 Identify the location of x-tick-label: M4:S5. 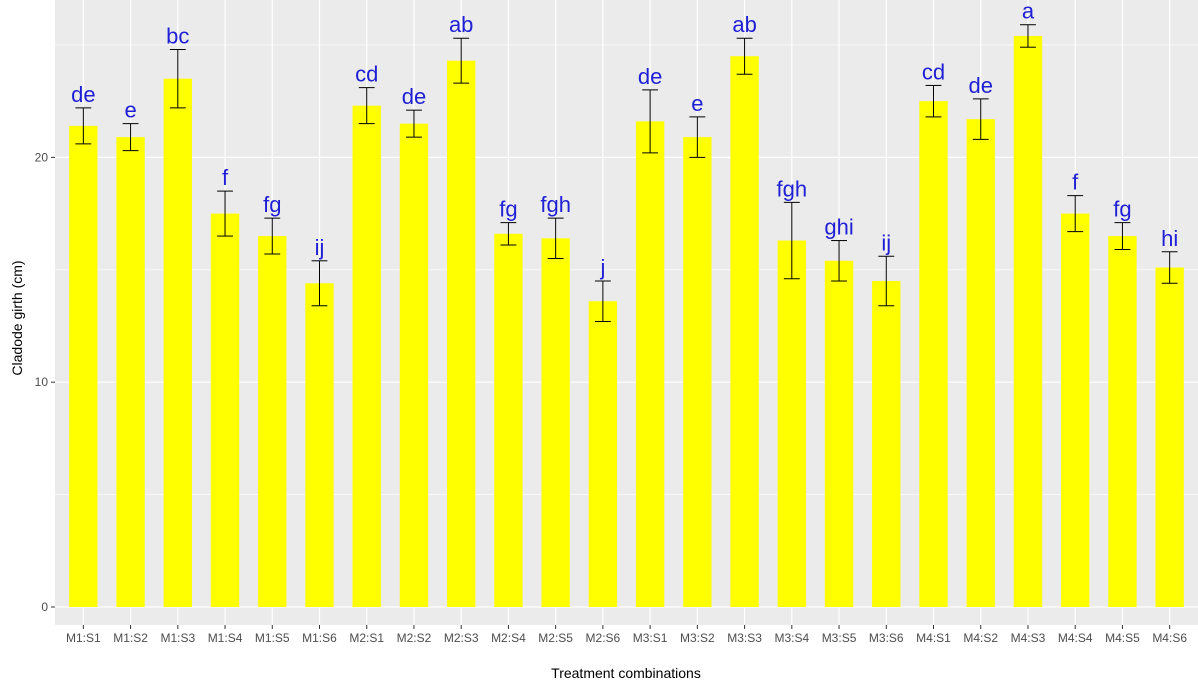
(1122, 638).